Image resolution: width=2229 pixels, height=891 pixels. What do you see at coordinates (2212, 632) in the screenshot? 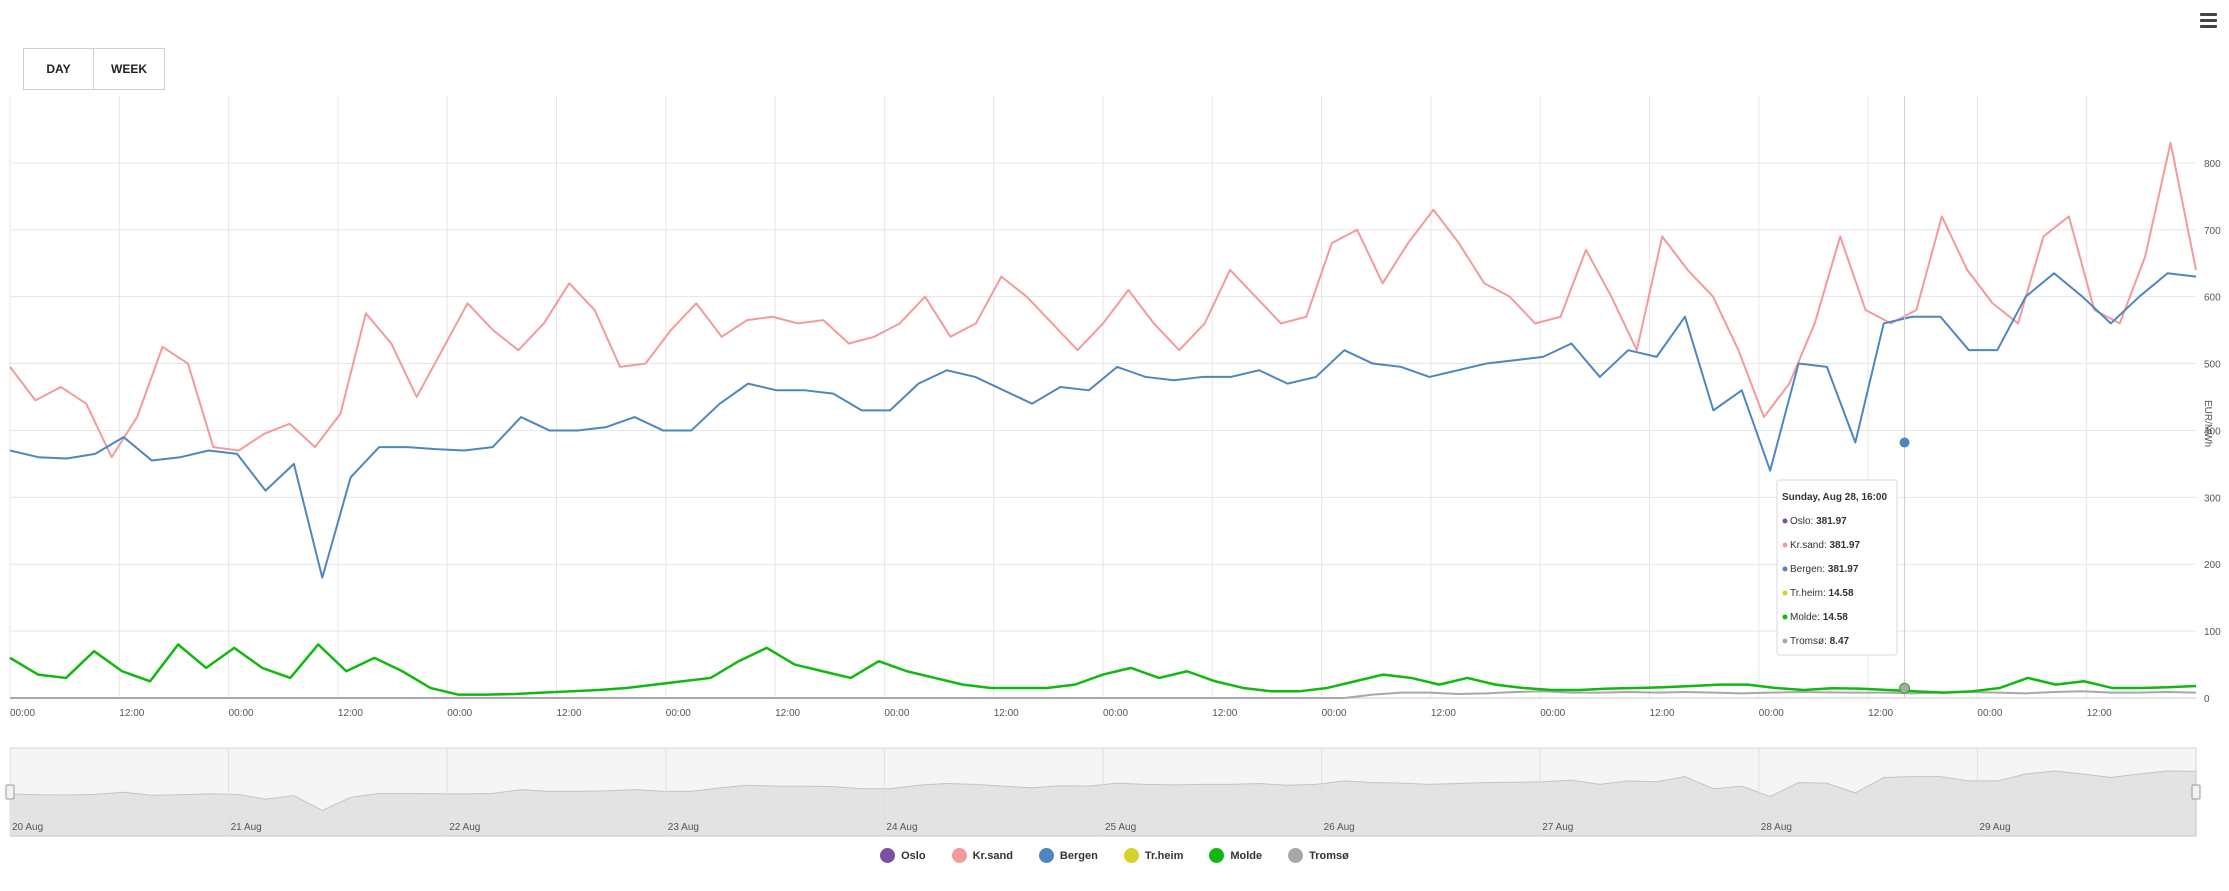
I see `y-tick-label: 100` at bounding box center [2212, 632].